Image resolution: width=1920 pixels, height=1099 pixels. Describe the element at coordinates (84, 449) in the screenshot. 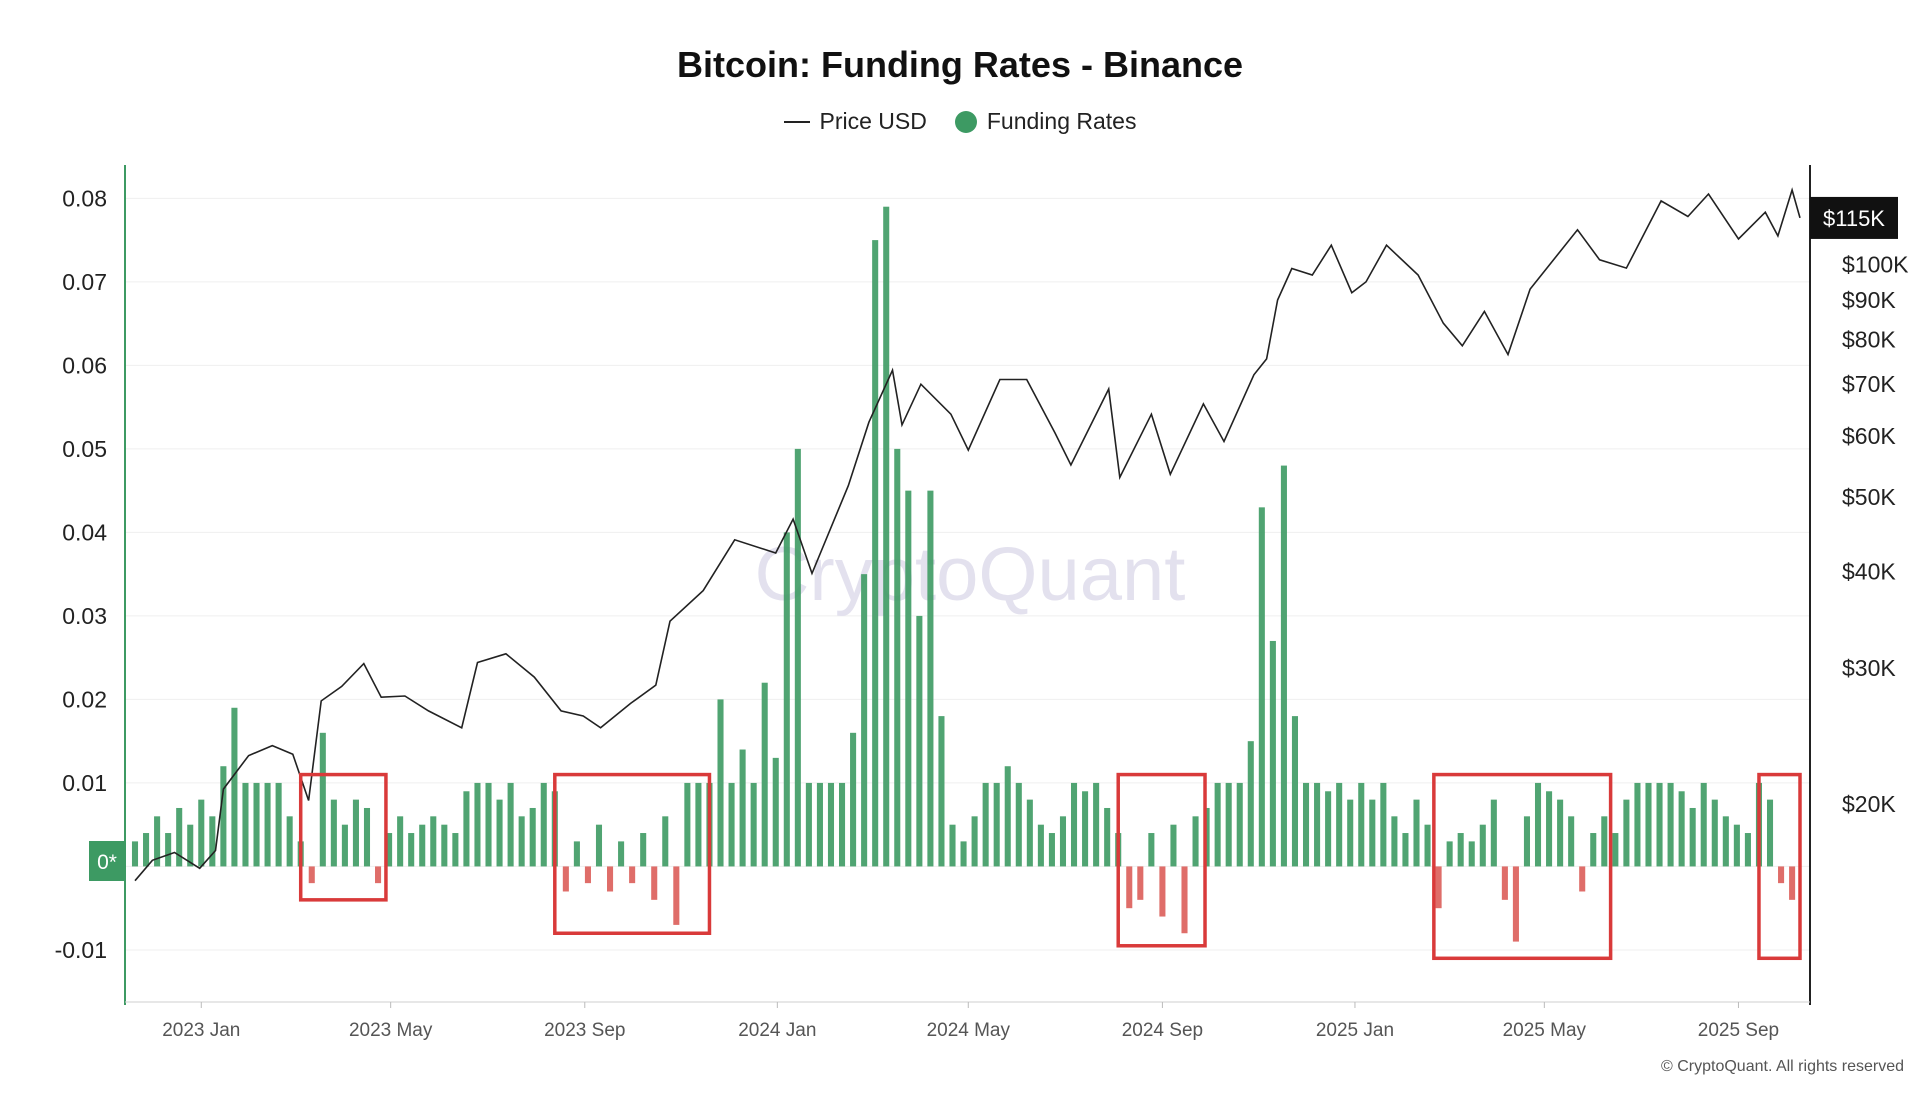

I see `left-tick-label: 0.05` at that location.